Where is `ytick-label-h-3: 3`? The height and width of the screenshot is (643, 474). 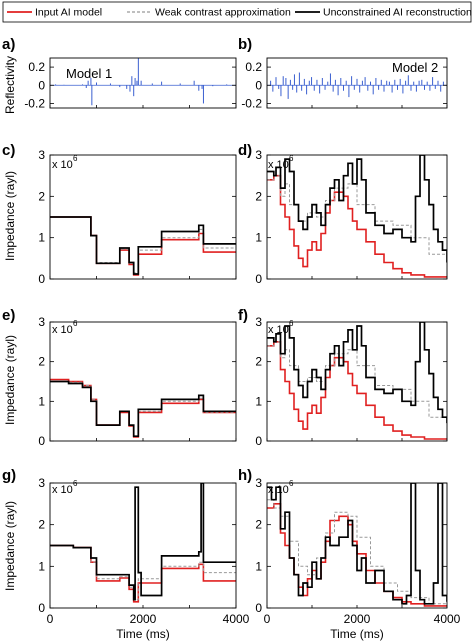 ytick-label-h-3: 3 is located at coordinates (258, 483).